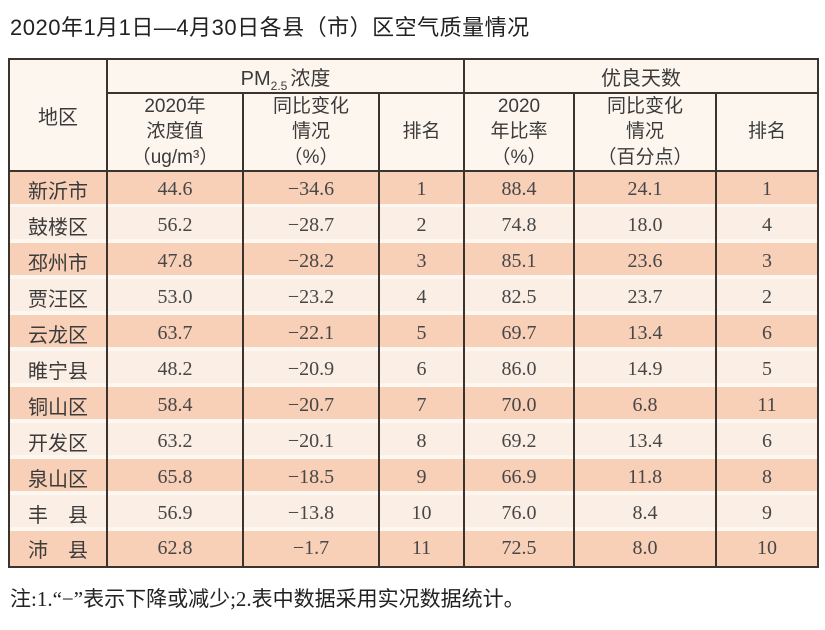 The height and width of the screenshot is (630, 825). I want to click on header-good-rank: 排名, so click(766, 132).